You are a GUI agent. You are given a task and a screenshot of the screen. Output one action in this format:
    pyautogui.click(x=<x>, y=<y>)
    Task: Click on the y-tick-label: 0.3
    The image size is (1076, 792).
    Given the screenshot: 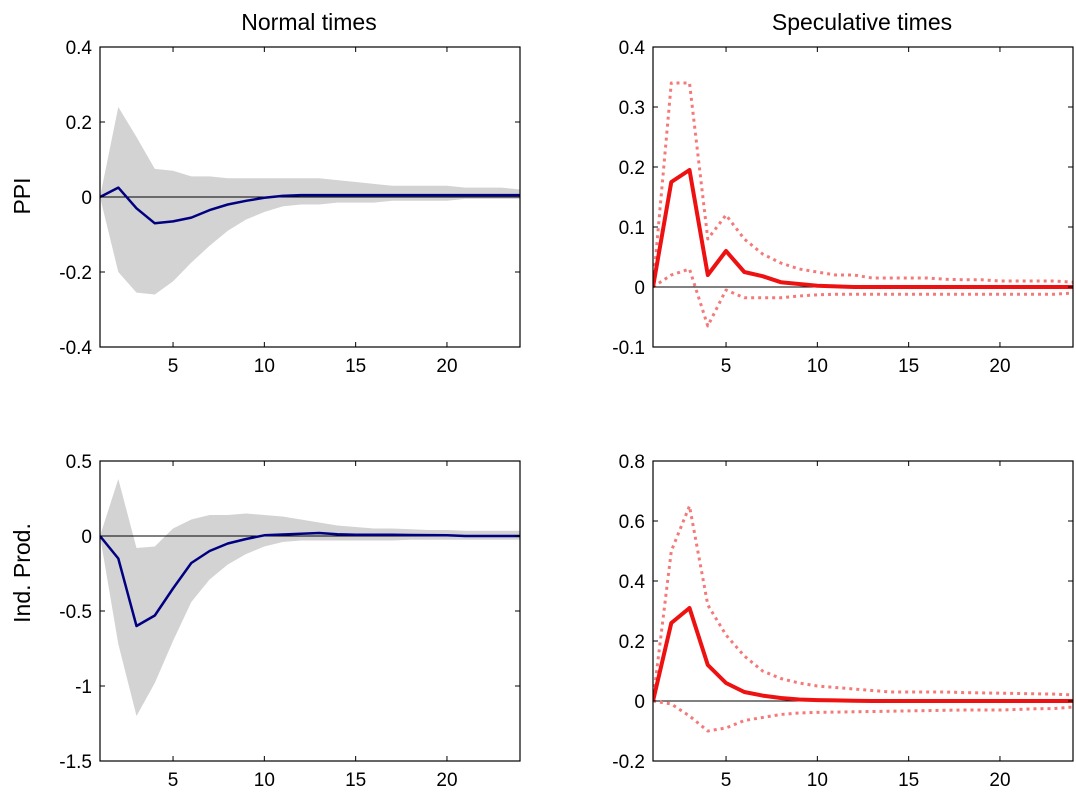 What is the action you would take?
    pyautogui.click(x=632, y=108)
    